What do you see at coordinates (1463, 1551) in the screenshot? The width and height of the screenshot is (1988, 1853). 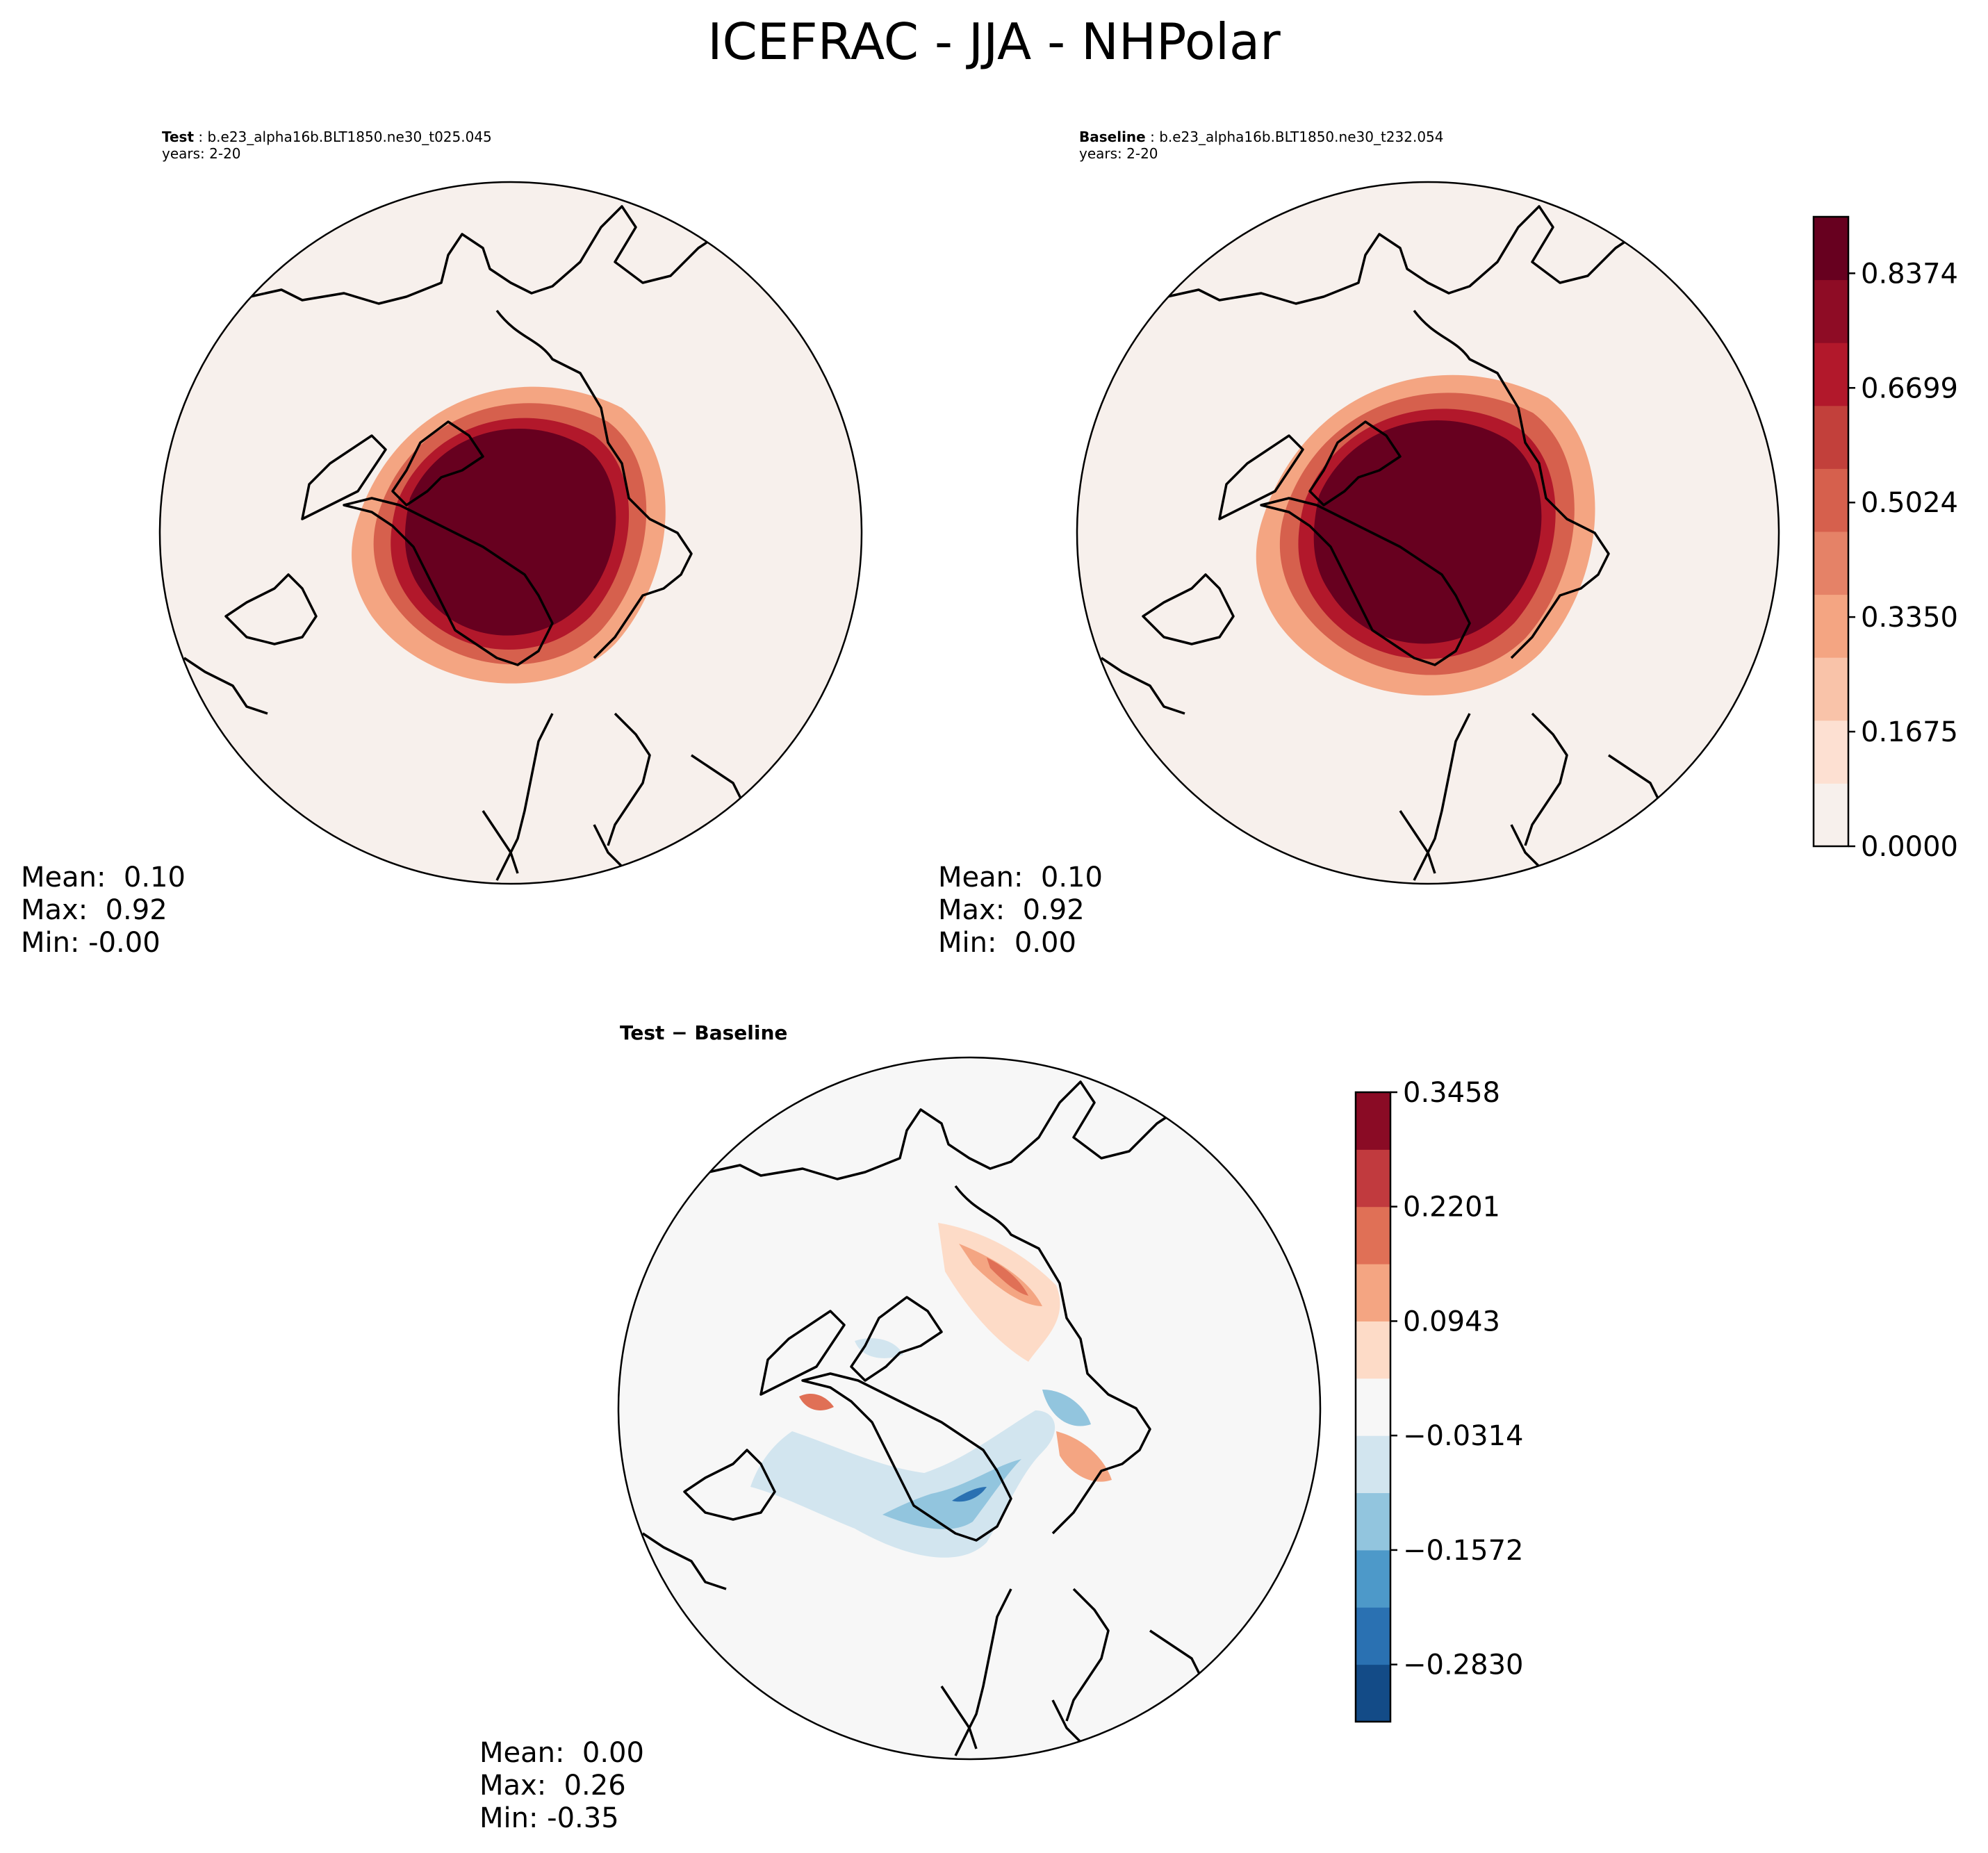 I see `colorbar-difference-tick-label: −0.1572` at bounding box center [1463, 1551].